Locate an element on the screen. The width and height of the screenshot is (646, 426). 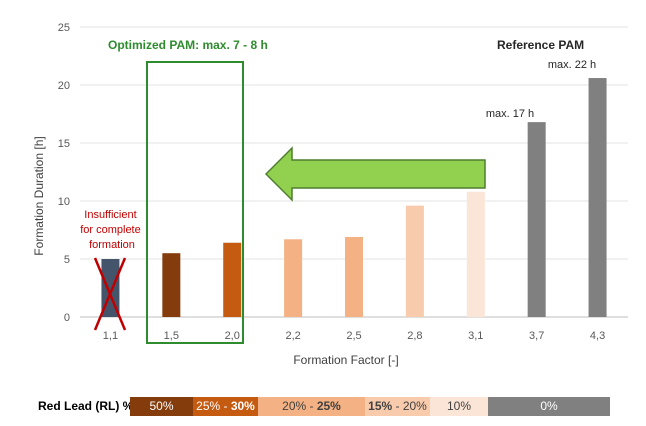
x-tick-label: 3,7 is located at coordinates (536, 336).